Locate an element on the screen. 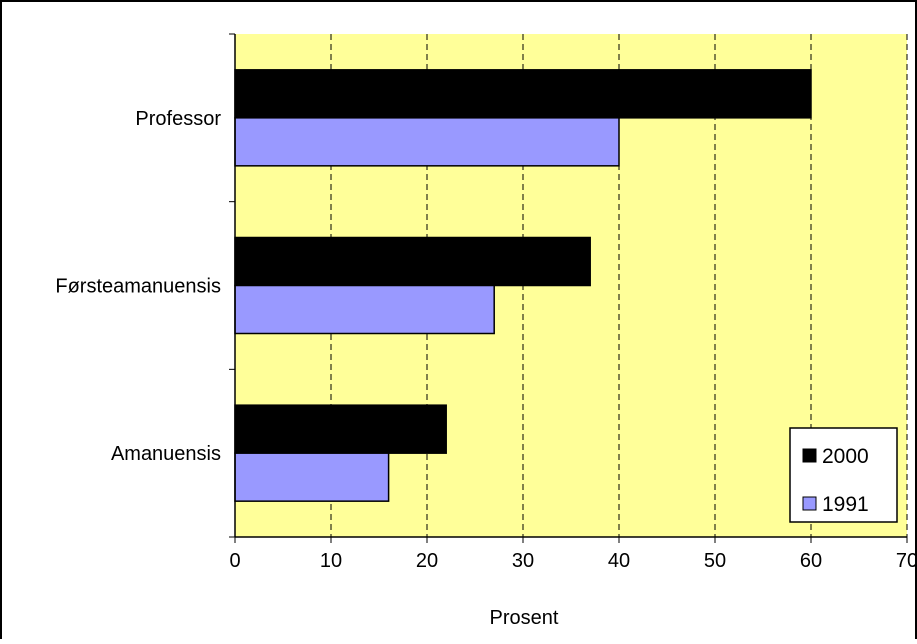 This screenshot has width=917, height=644. x-tick-label: 60 is located at coordinates (811, 561).